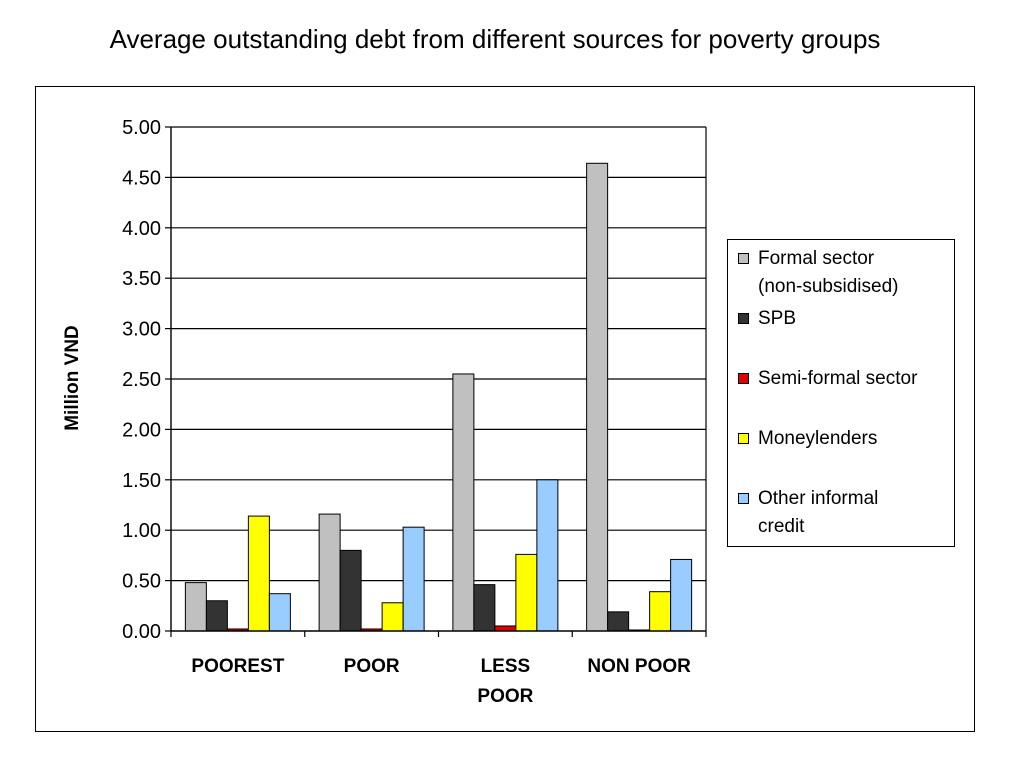 The height and width of the screenshot is (768, 1024). Describe the element at coordinates (141, 430) in the screenshot. I see `y-tick-label: 2.00` at that location.